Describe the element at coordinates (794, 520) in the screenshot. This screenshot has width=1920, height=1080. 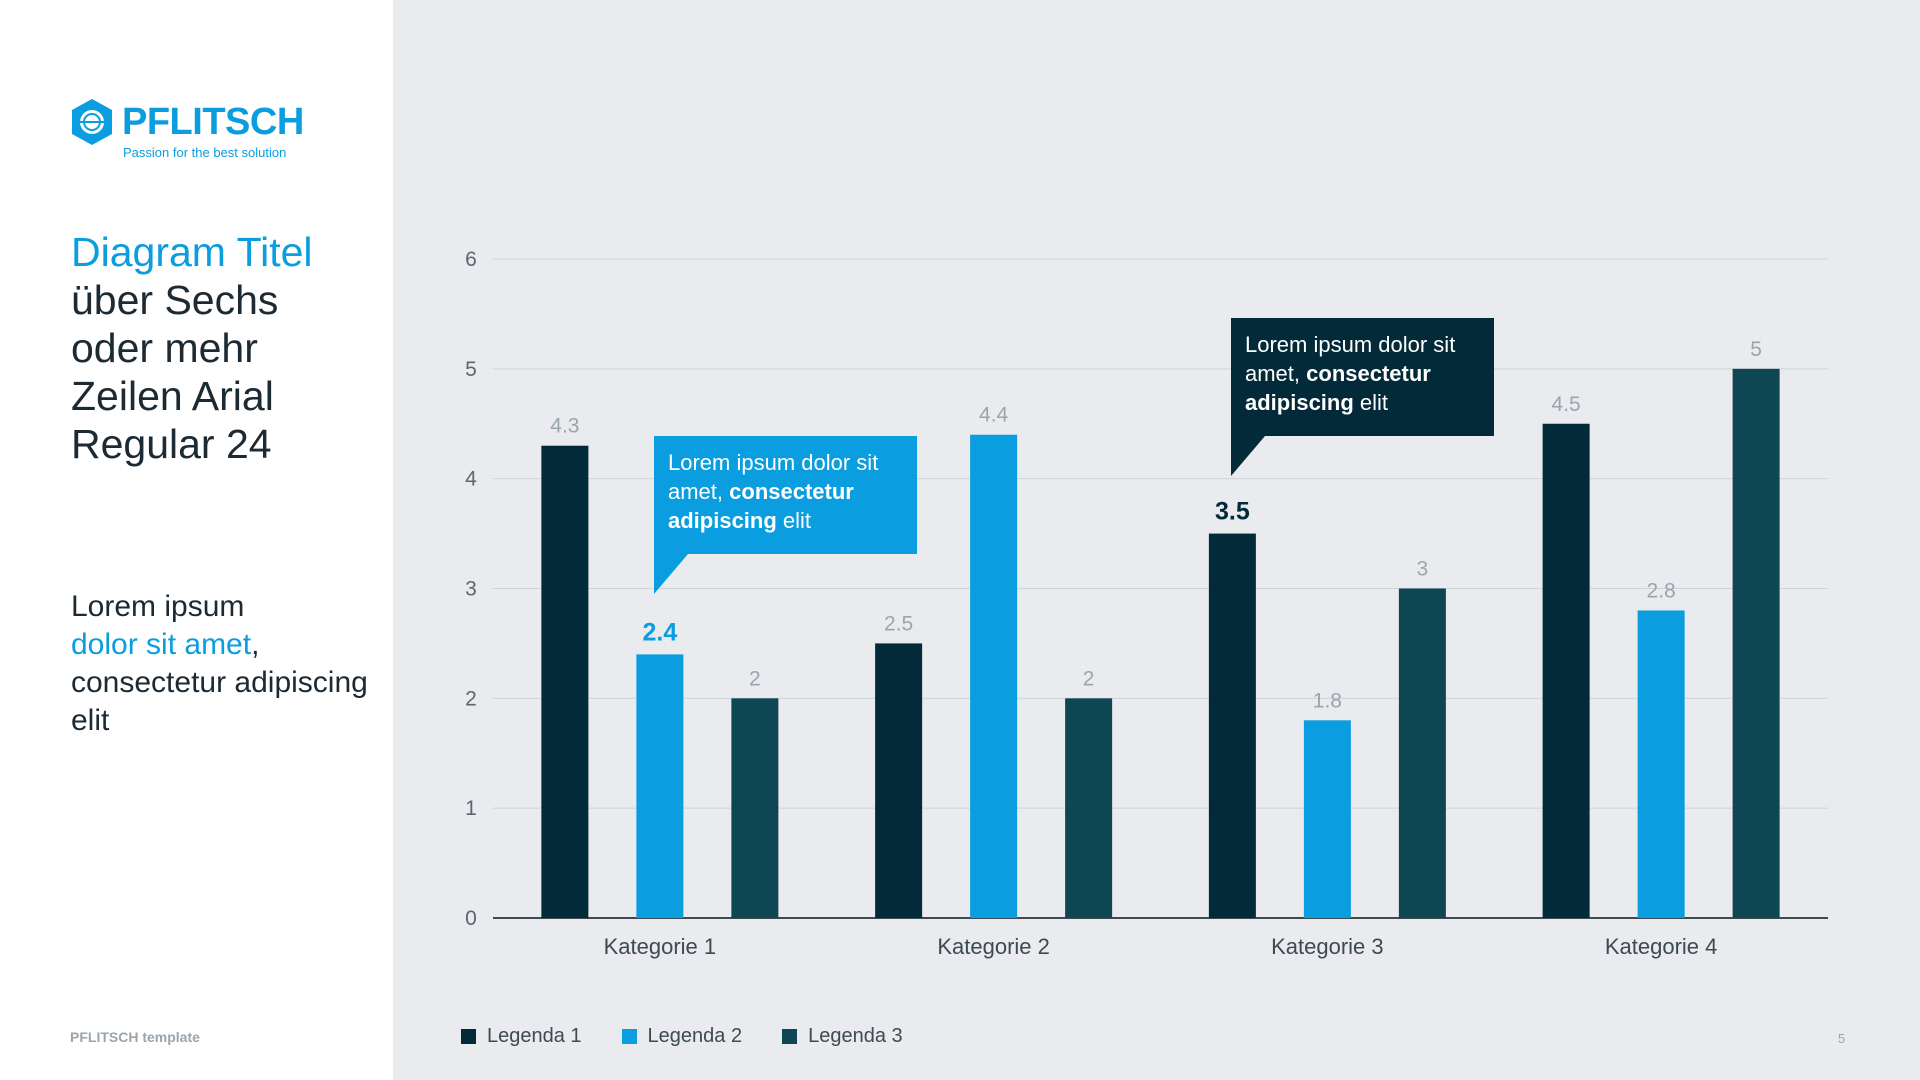
I see `callout-blue-text2: elit` at that location.